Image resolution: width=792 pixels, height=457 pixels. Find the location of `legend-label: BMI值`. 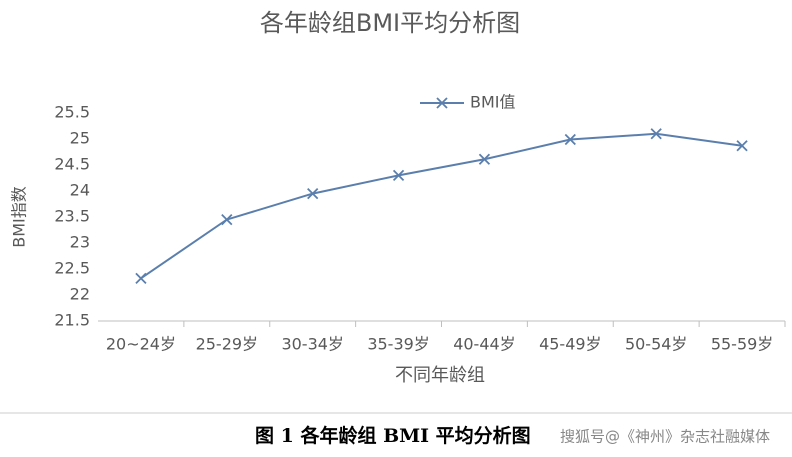

legend-label: BMI值 is located at coordinates (493, 102).